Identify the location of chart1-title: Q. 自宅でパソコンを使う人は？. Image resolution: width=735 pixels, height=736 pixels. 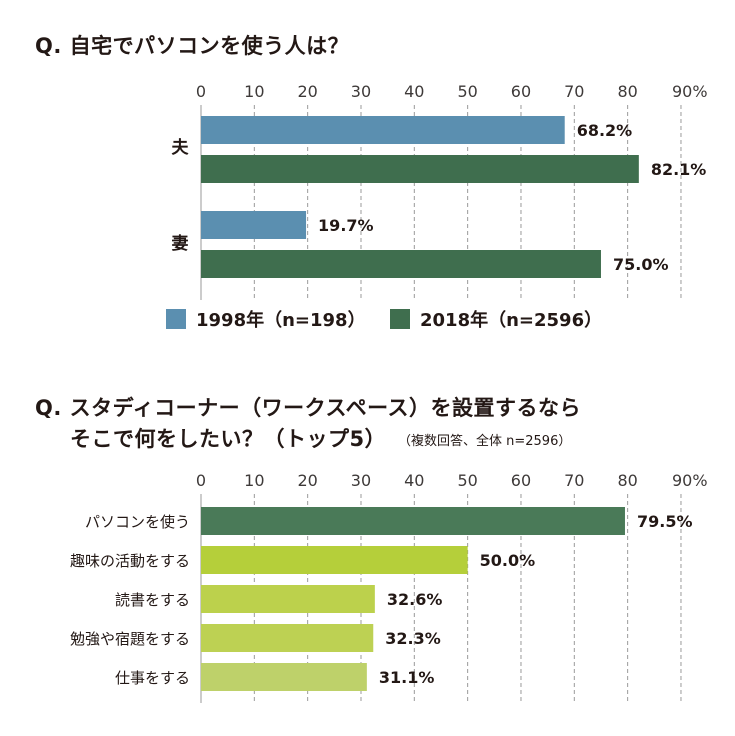
(192, 46).